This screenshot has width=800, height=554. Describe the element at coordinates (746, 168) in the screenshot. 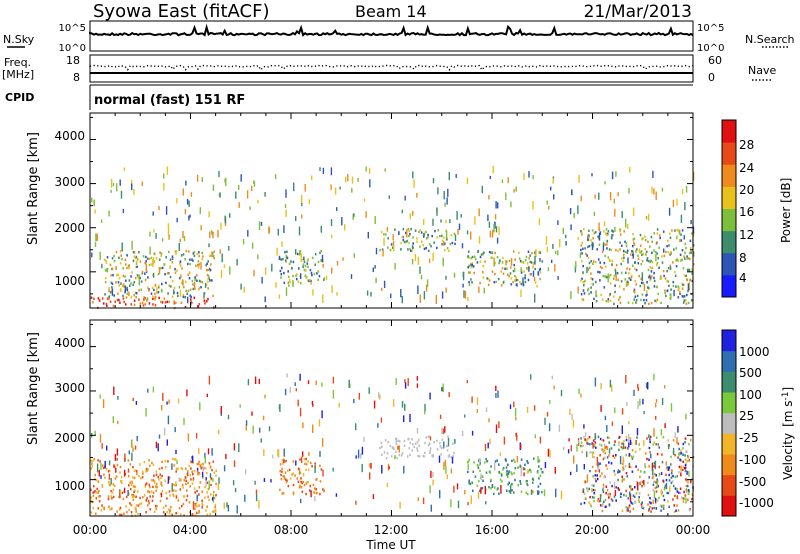

I see `power-cb-tick-24: 24` at that location.